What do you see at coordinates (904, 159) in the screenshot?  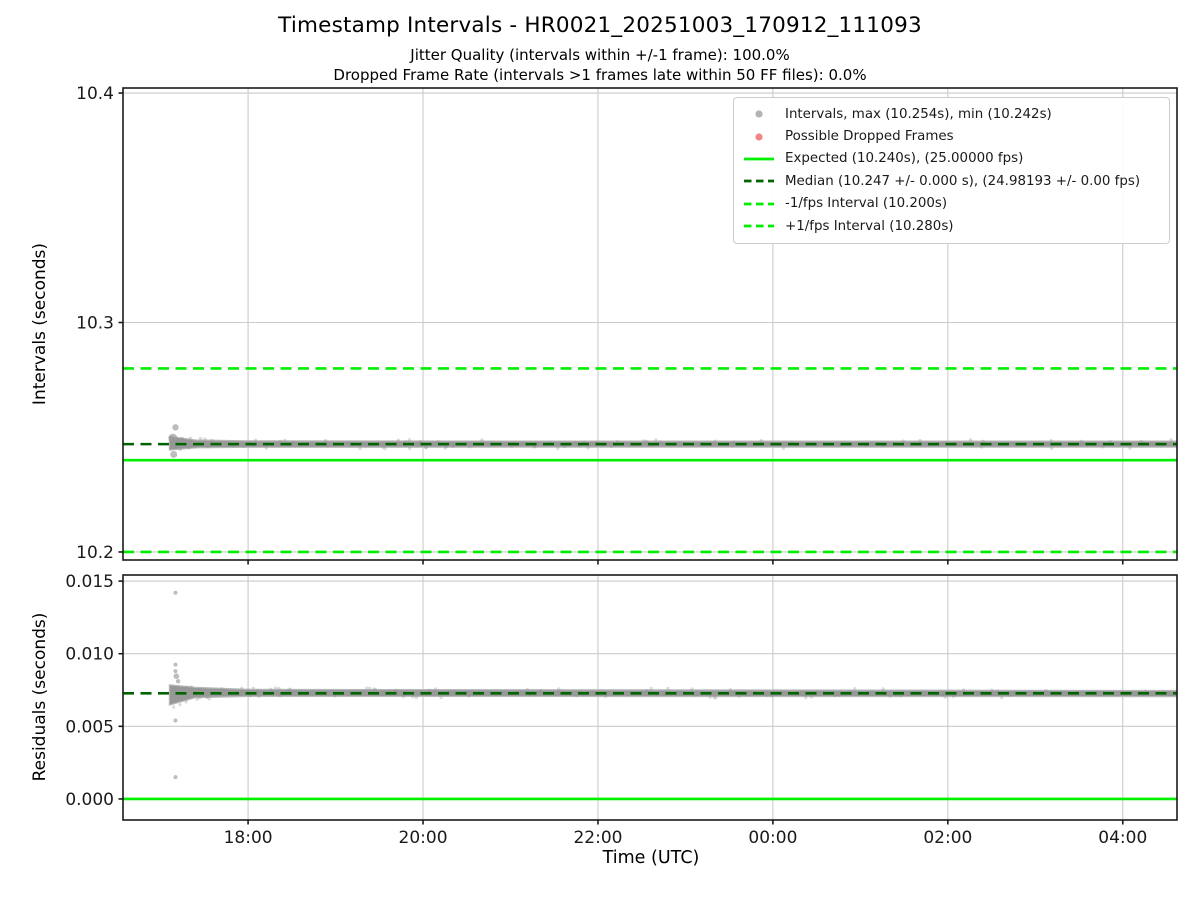 I see `legend-label: Expected (10.240s), (25.00000 fps)` at bounding box center [904, 159].